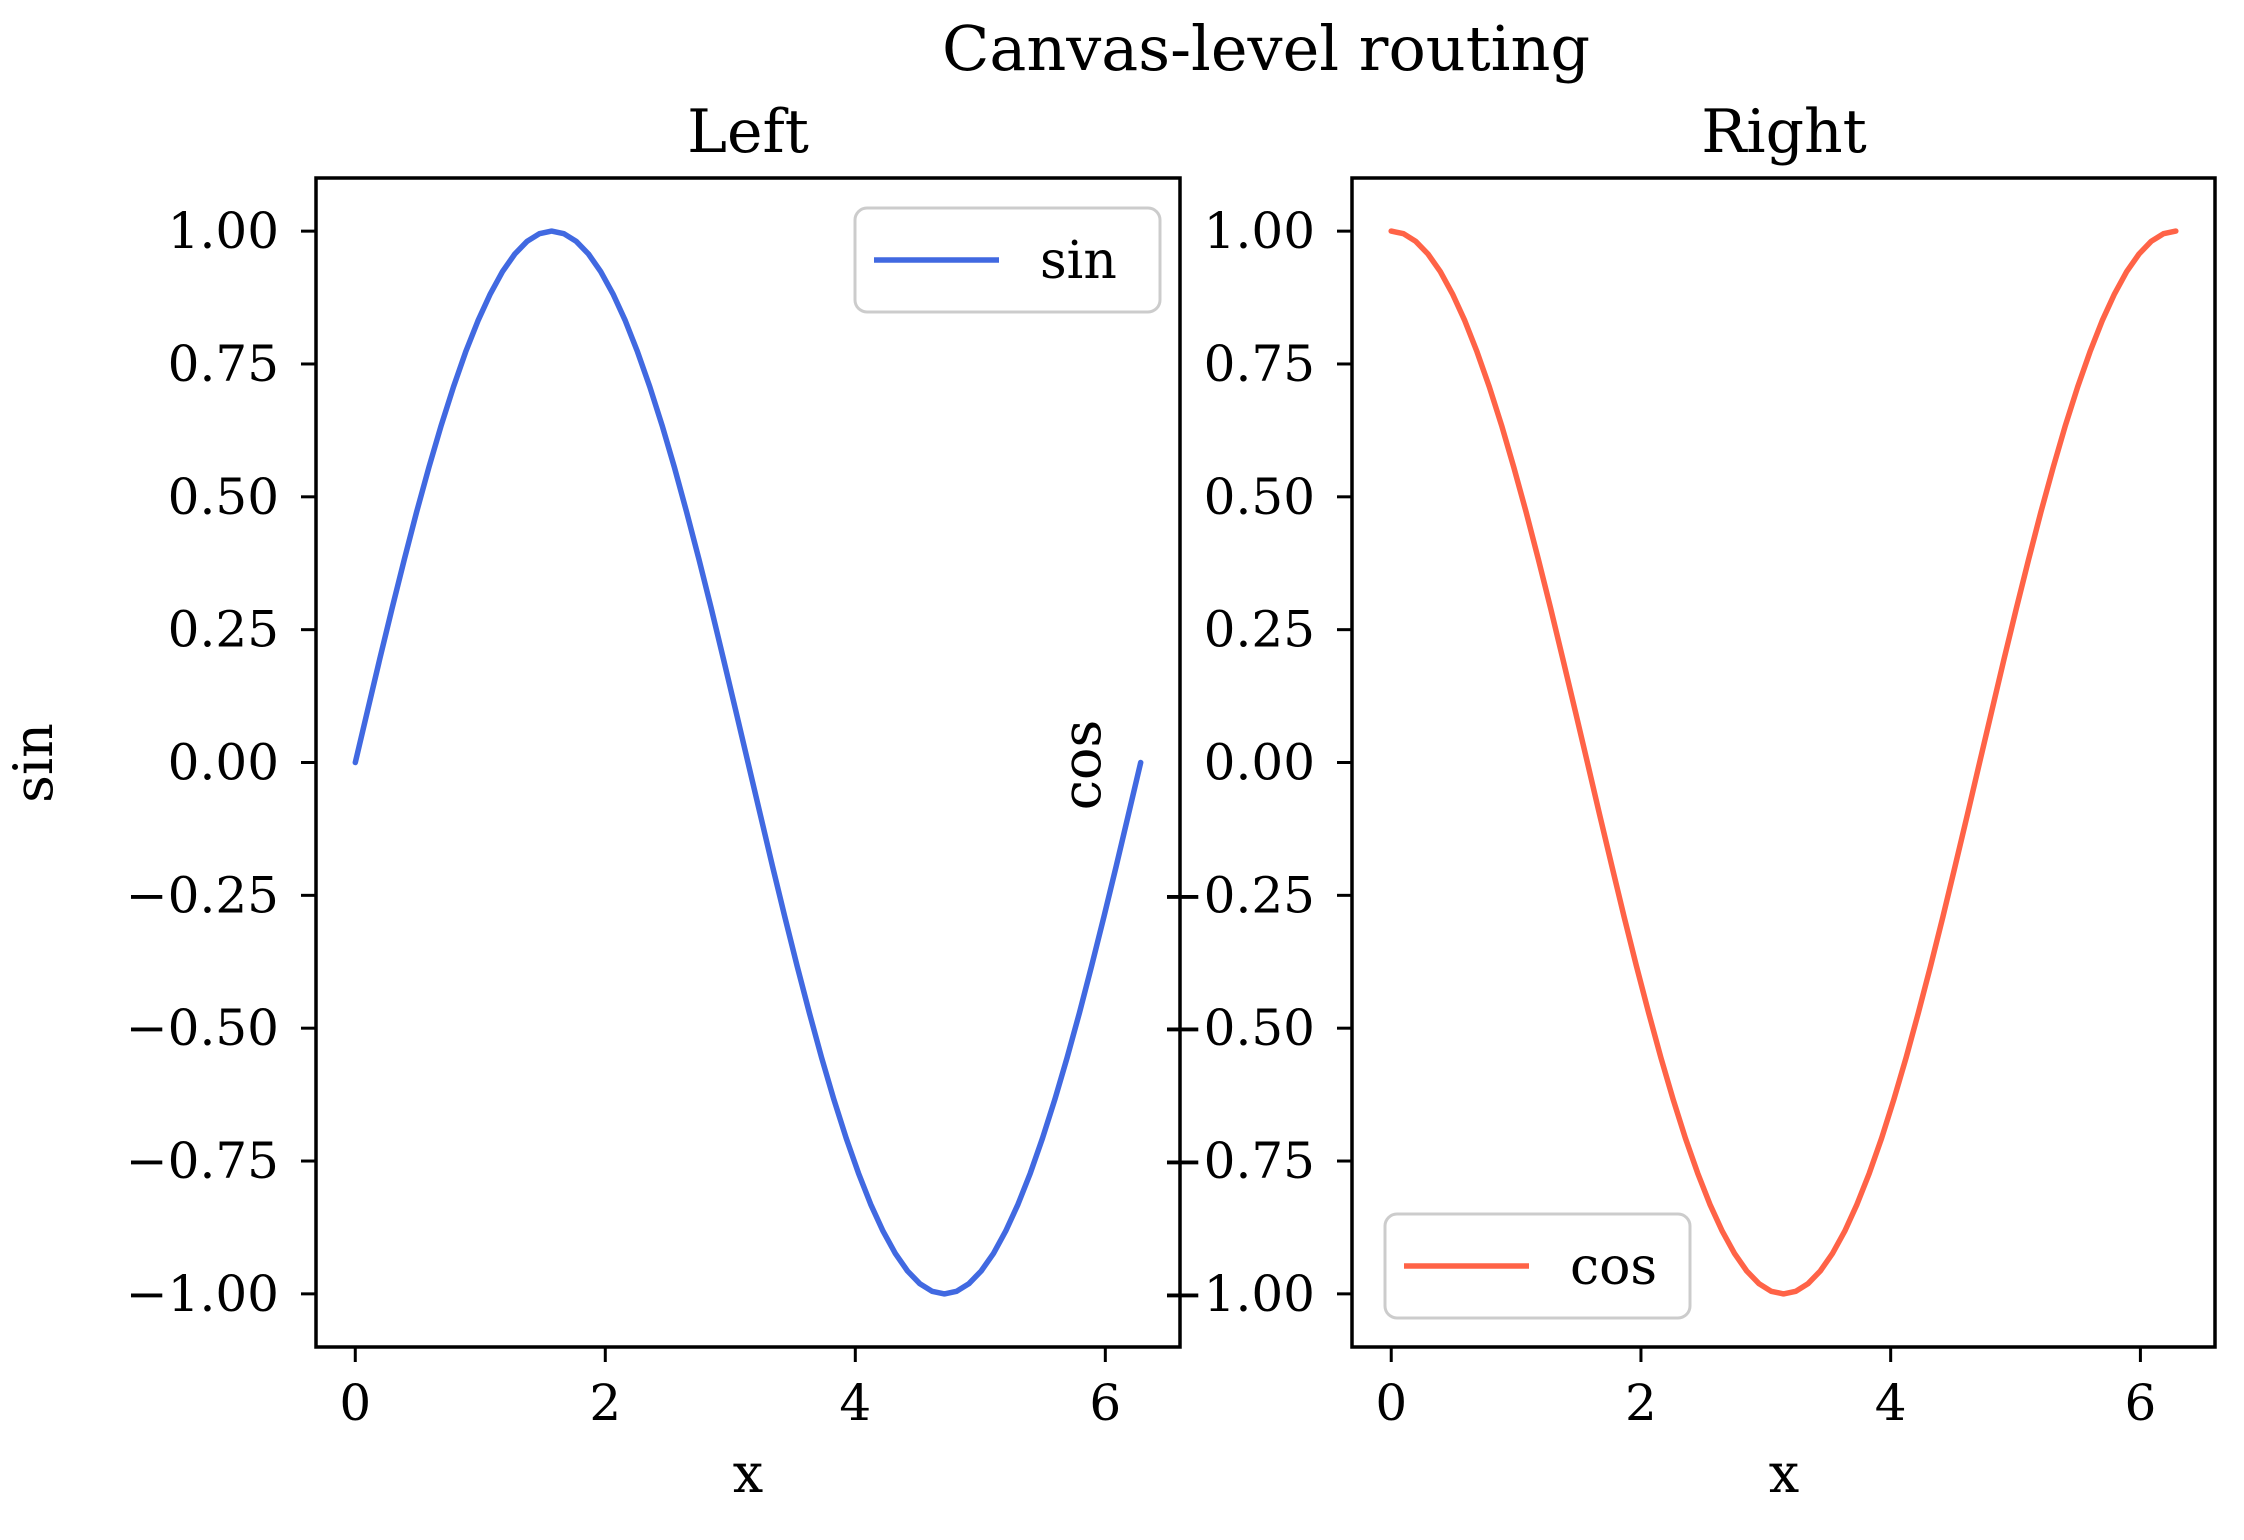  What do you see at coordinates (748, 132) in the screenshot?
I see `left-subplot-title: Left` at bounding box center [748, 132].